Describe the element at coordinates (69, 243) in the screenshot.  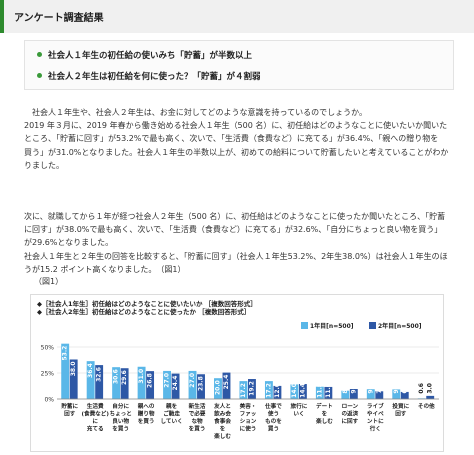
I see `paragraph-line: が29.6%となりました。` at that location.